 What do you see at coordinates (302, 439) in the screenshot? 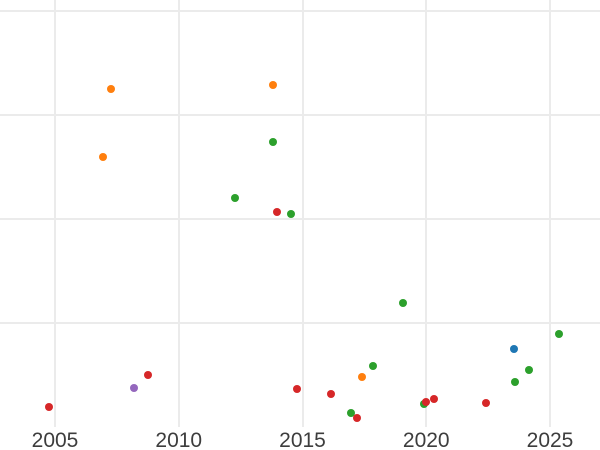
I see `x-tick-label: 2015` at bounding box center [302, 439].